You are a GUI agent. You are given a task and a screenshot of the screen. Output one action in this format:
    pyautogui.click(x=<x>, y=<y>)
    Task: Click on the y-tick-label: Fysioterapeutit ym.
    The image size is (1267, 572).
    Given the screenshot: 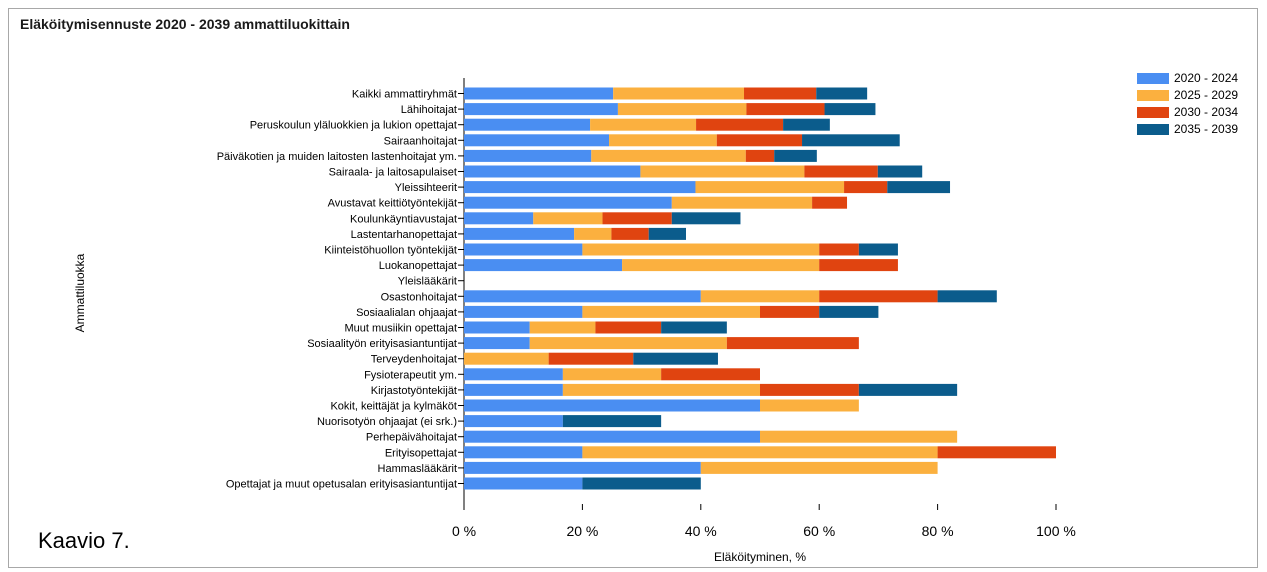 What is the action you would take?
    pyautogui.click(x=410, y=375)
    